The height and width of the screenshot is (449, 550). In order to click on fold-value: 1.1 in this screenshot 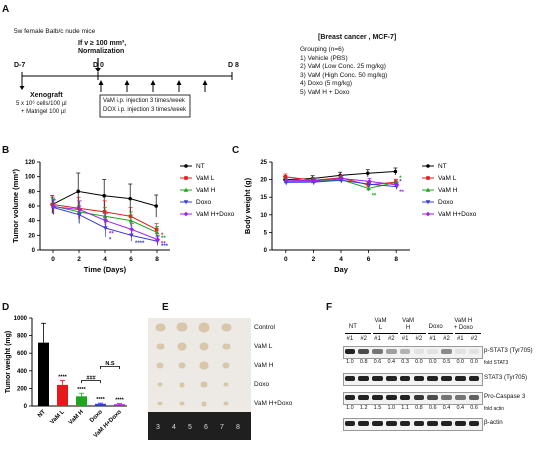, I will do `click(405, 408)`.